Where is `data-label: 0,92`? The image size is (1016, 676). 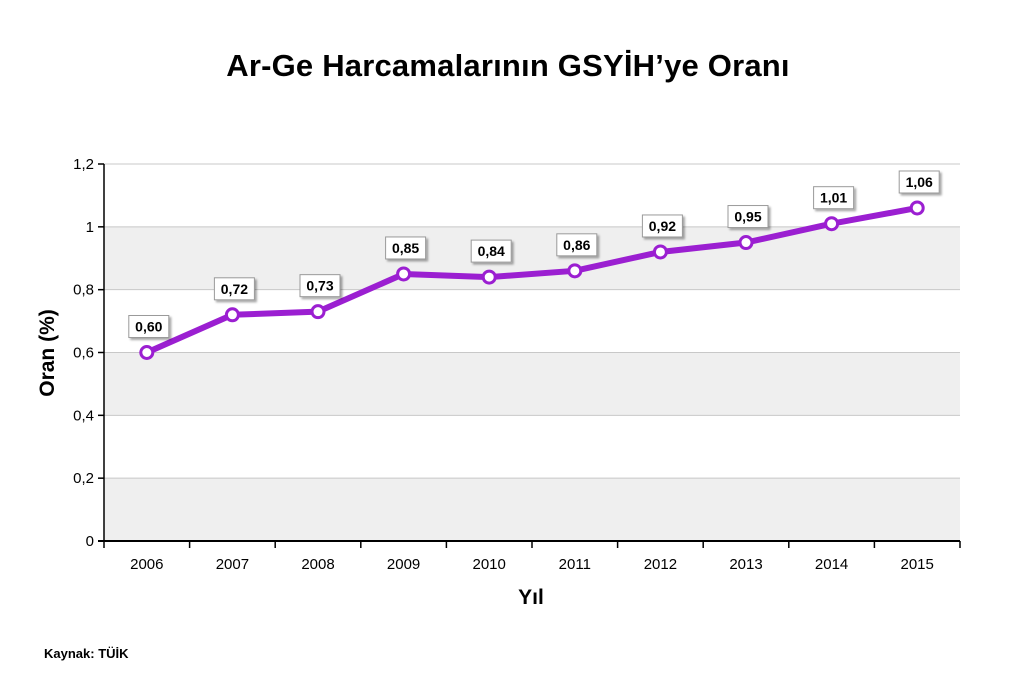 data-label: 0,92 is located at coordinates (662, 226).